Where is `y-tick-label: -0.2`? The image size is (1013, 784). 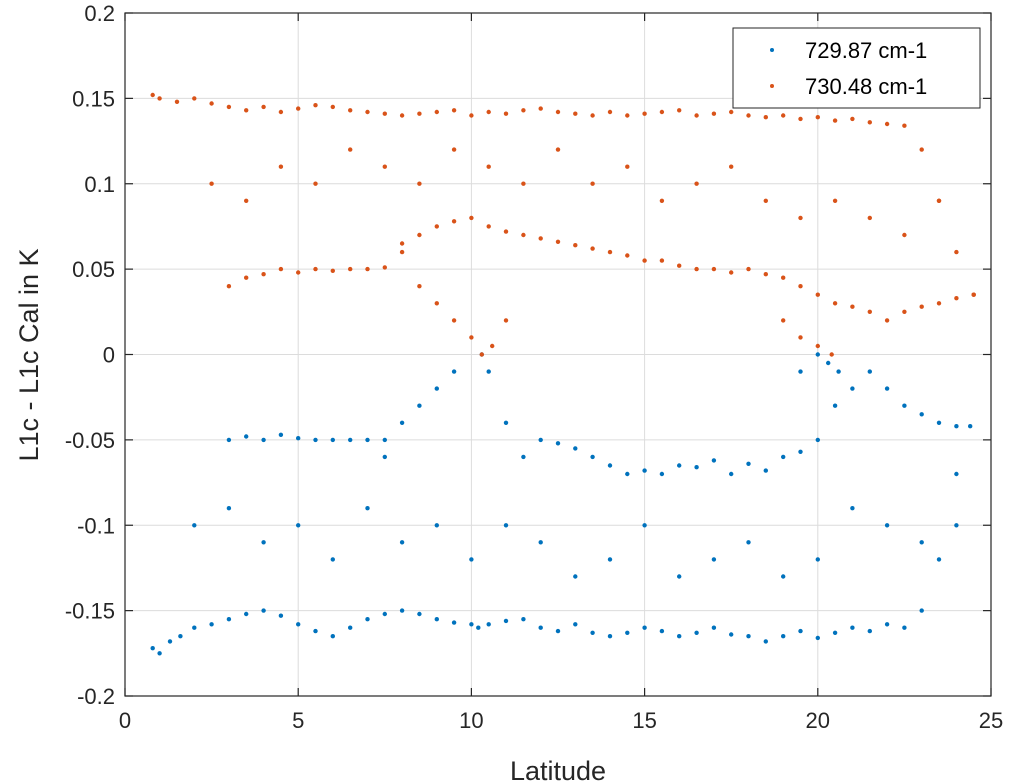
y-tick-label: -0.2 is located at coordinates (96, 696).